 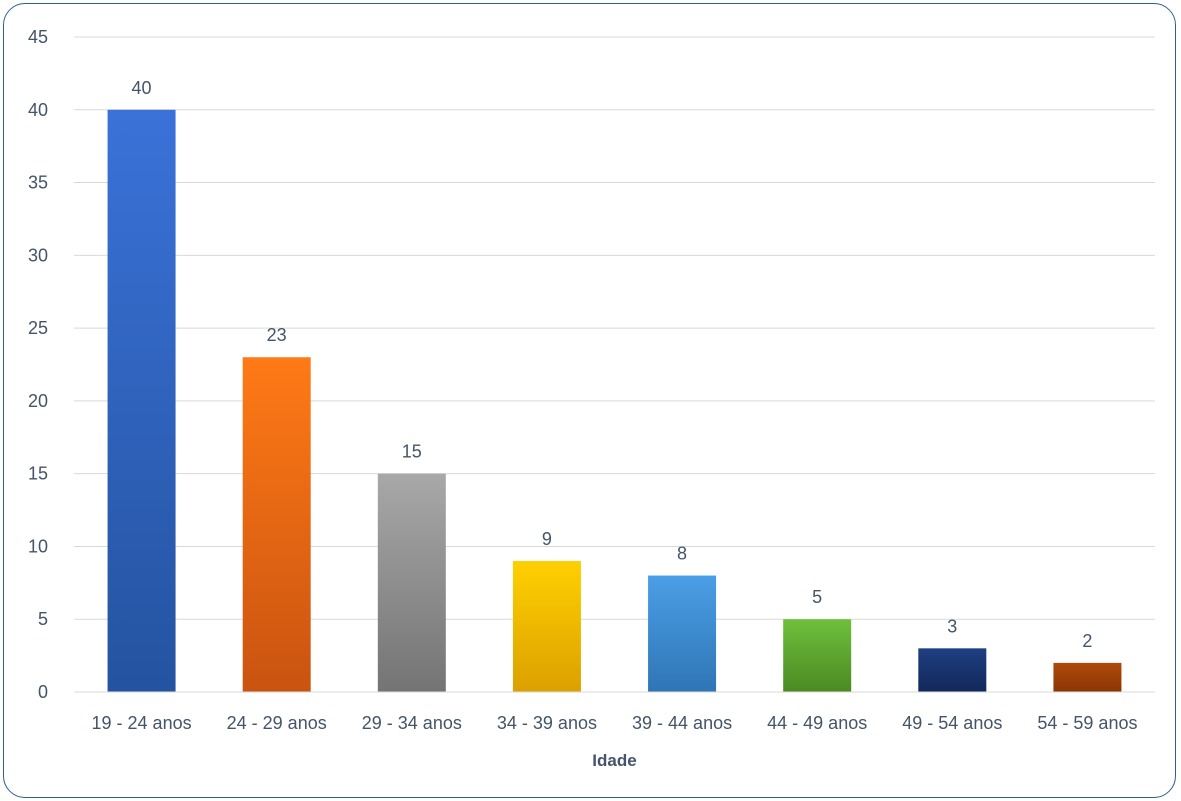 I want to click on y-tick-label: 20, so click(x=38, y=401).